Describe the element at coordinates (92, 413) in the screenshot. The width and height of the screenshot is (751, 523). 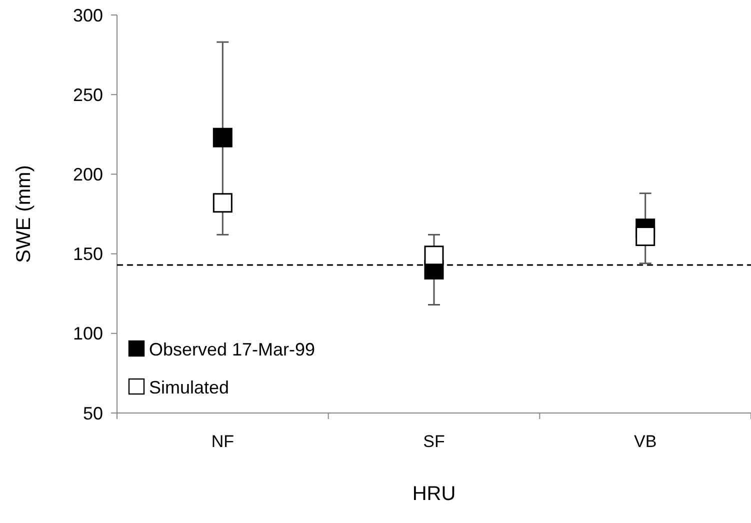
I see `y-tick-label: 50` at that location.